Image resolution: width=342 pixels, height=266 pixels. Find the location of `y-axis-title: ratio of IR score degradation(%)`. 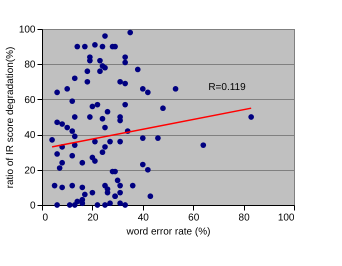

y-axis-title: ratio of IR score degradation(%) is located at coordinates (10, 117).